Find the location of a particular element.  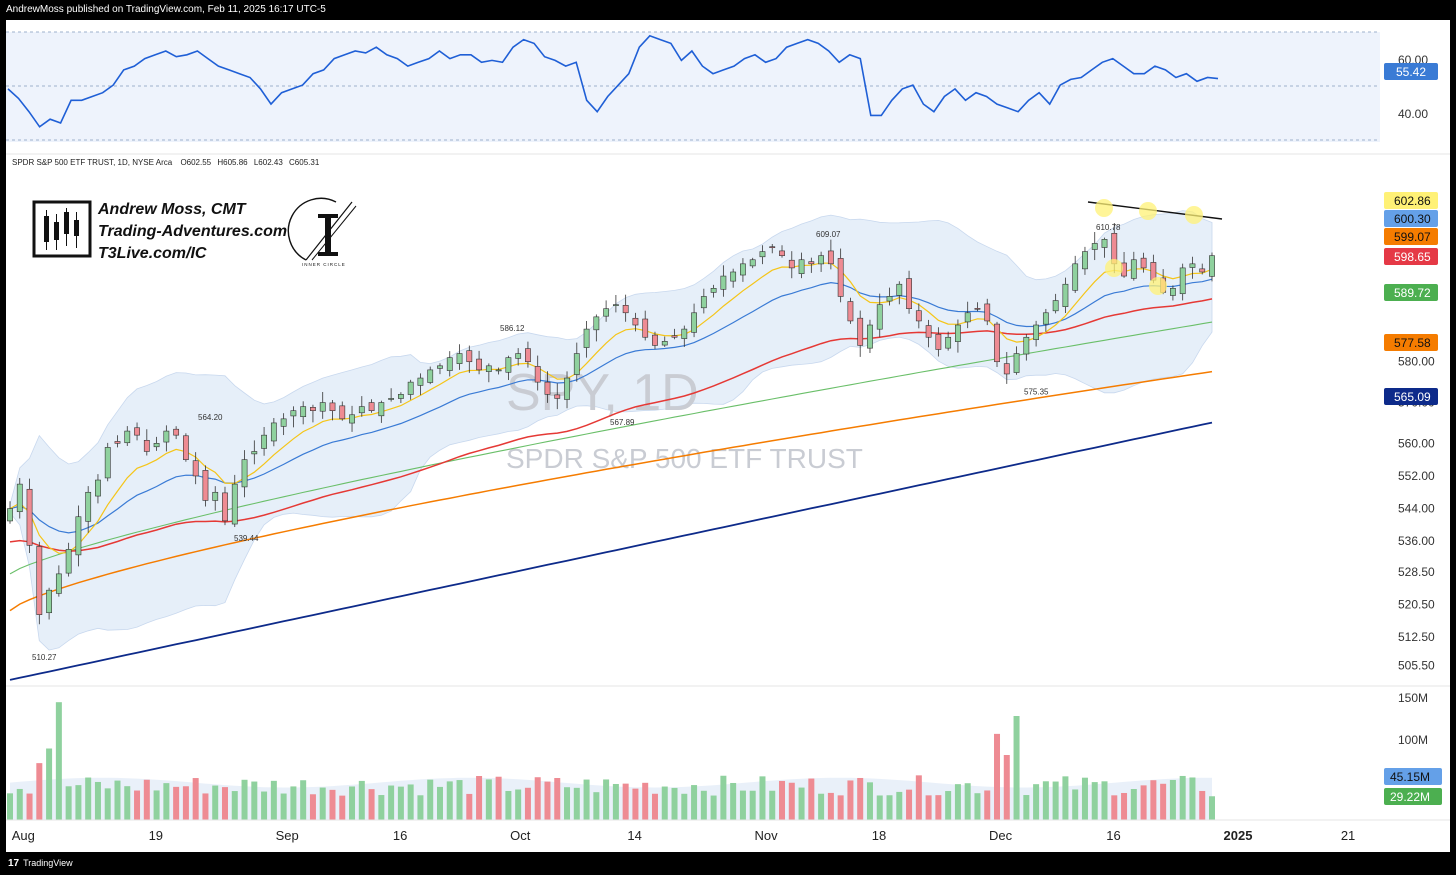

volume-avg-label: 45.15M is located at coordinates (1410, 777).